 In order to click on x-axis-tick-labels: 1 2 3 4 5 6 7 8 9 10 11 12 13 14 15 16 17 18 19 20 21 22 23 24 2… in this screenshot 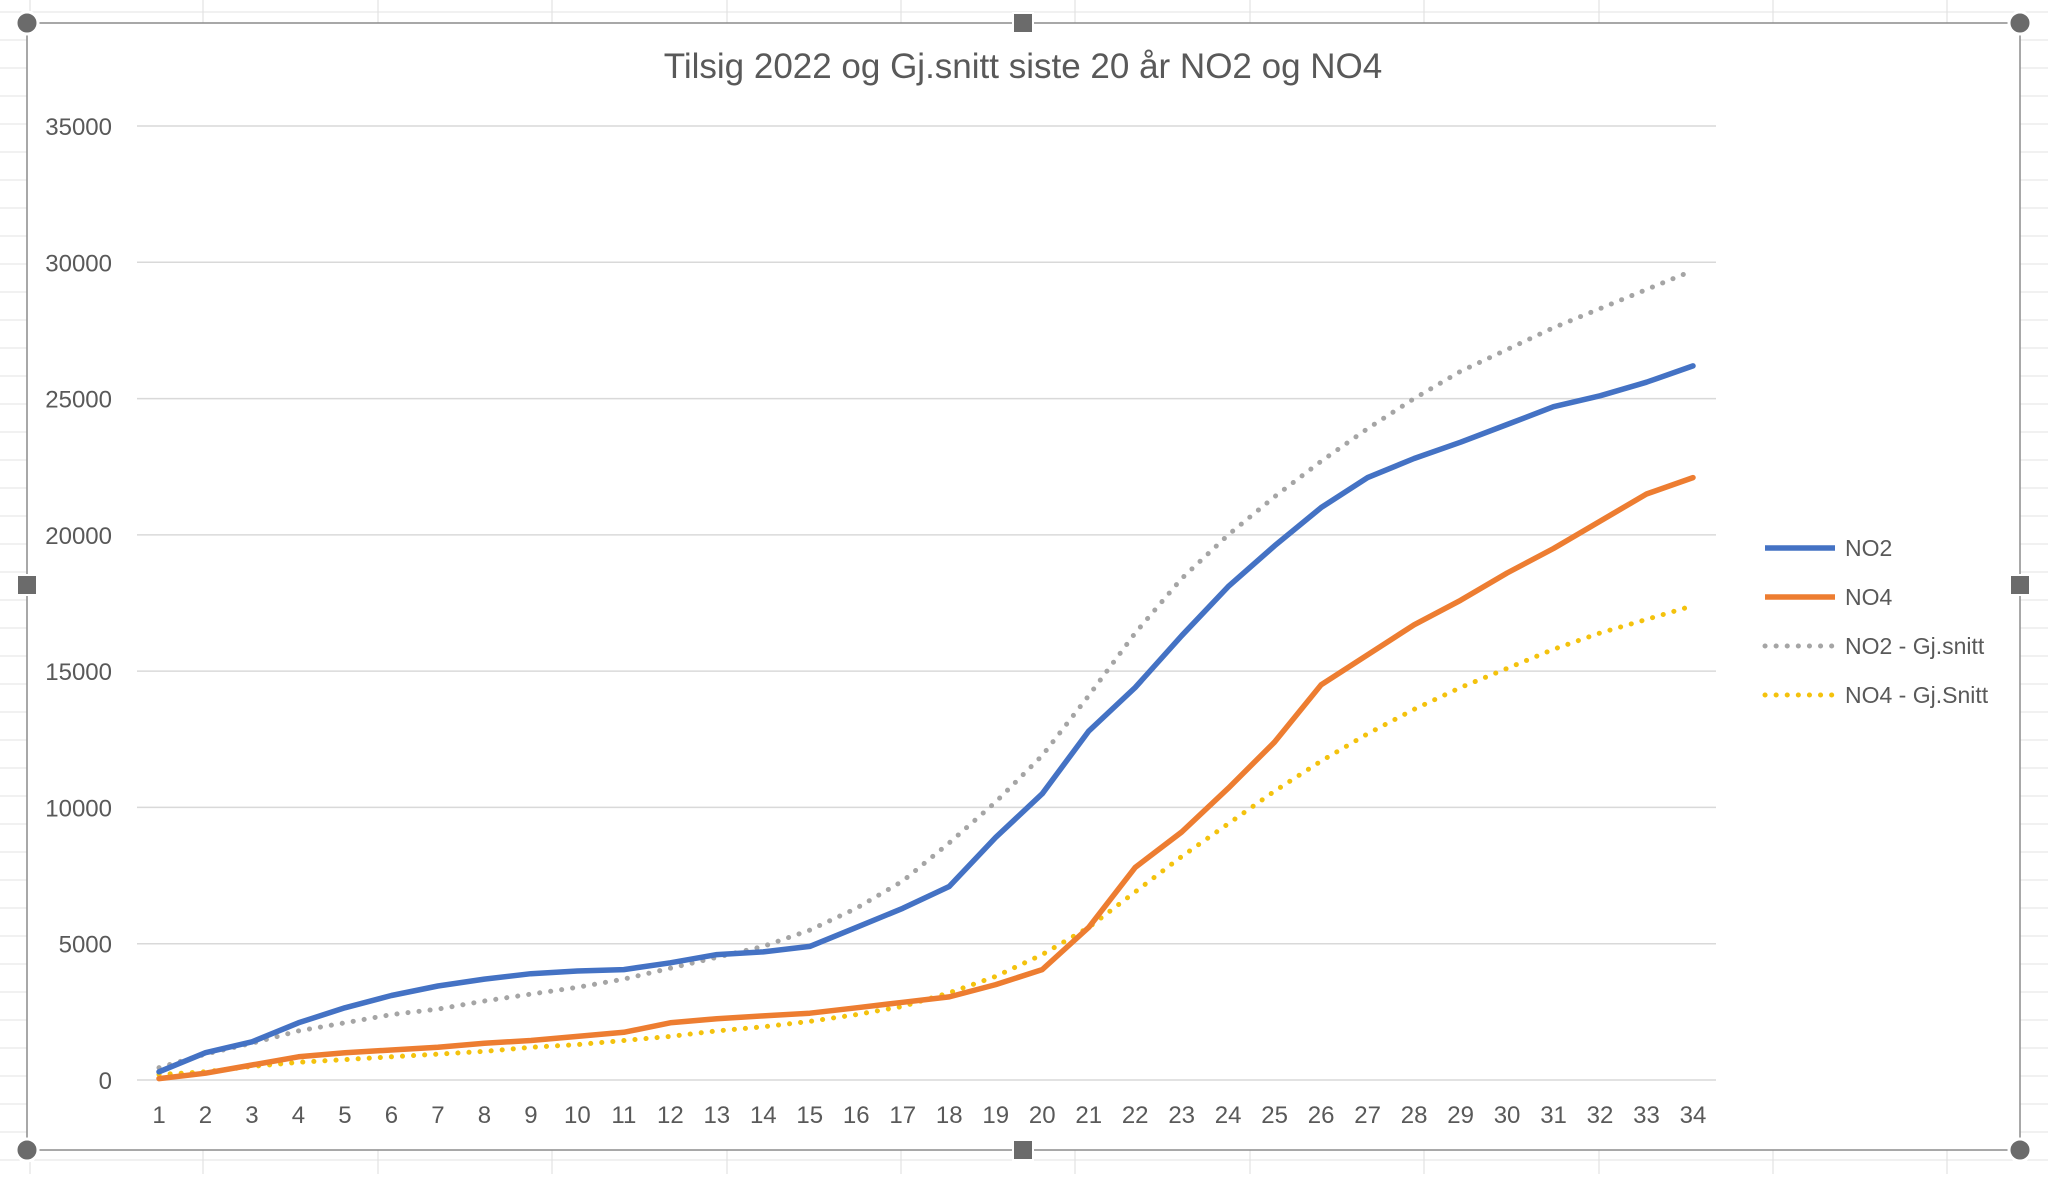, I will do `click(929, 1115)`.